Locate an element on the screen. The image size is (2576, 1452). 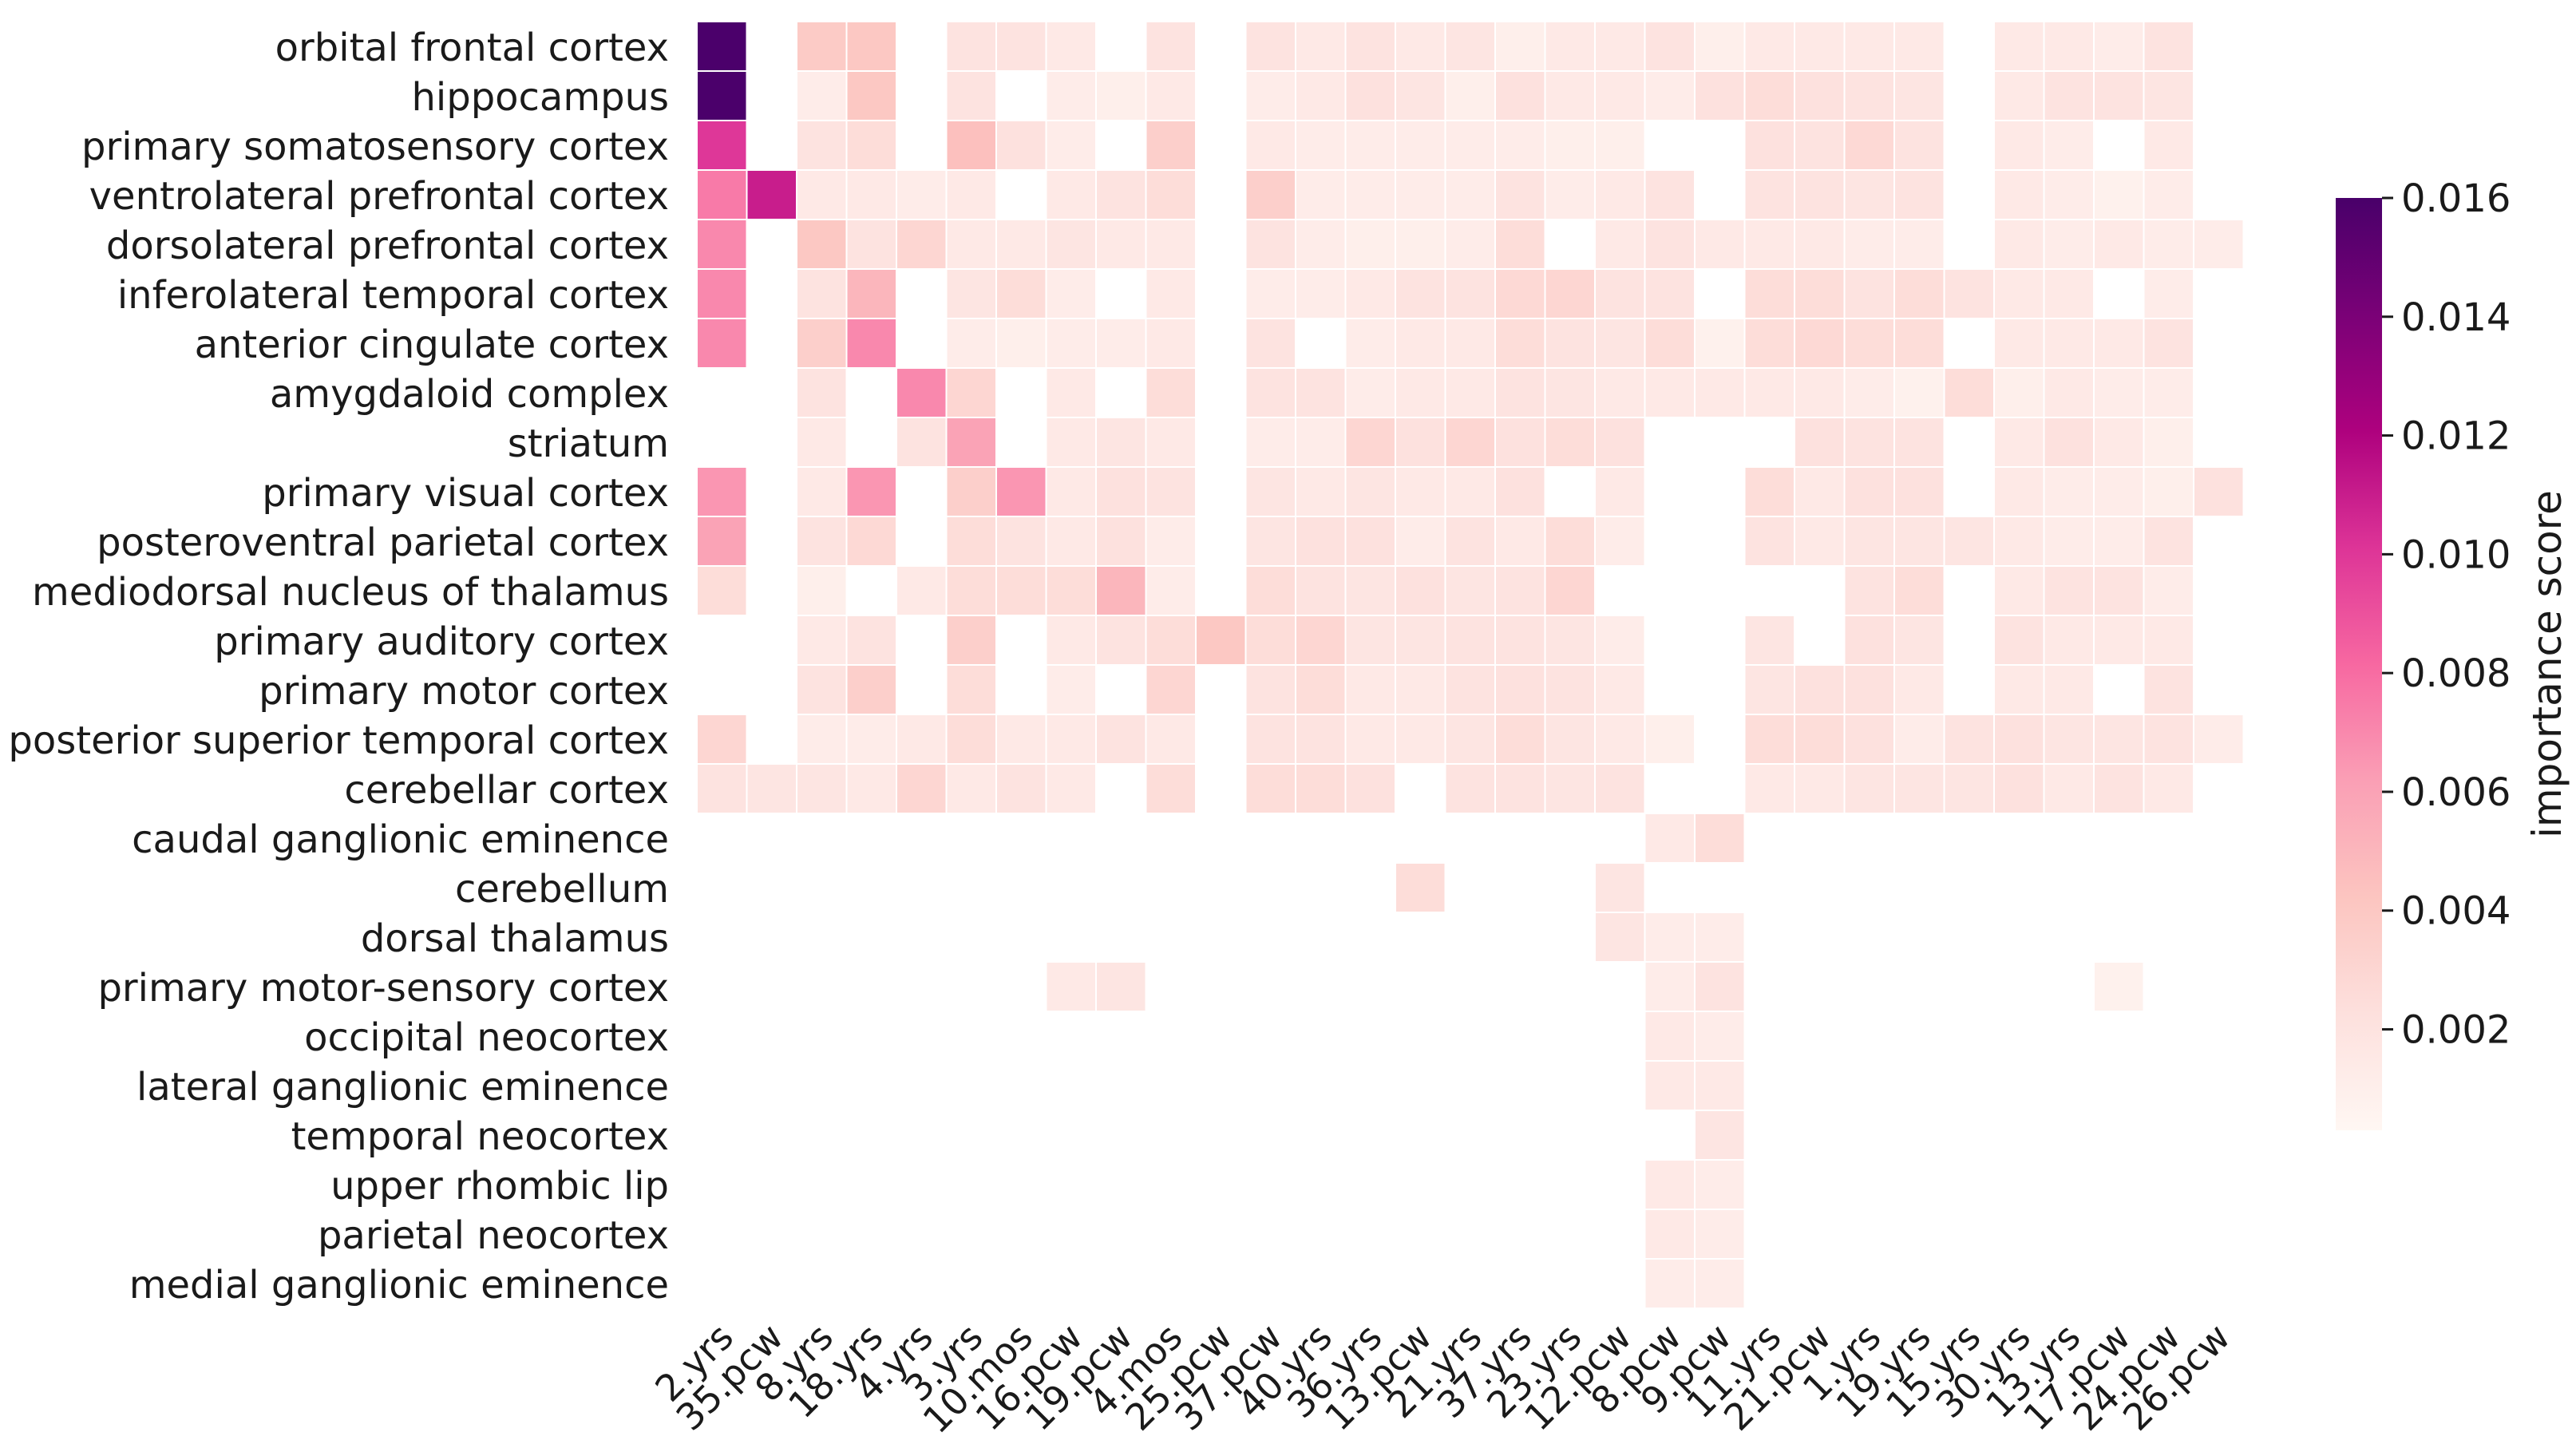
colorbar-tick-label: 0.016 is located at coordinates (2456, 198).